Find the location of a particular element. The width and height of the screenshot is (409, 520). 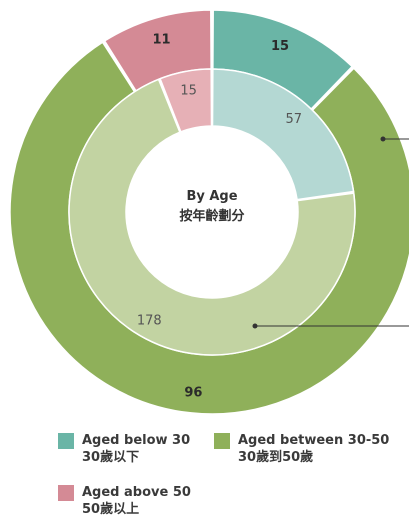

outer-value-label-between-30-50: 96 is located at coordinates (193, 393).